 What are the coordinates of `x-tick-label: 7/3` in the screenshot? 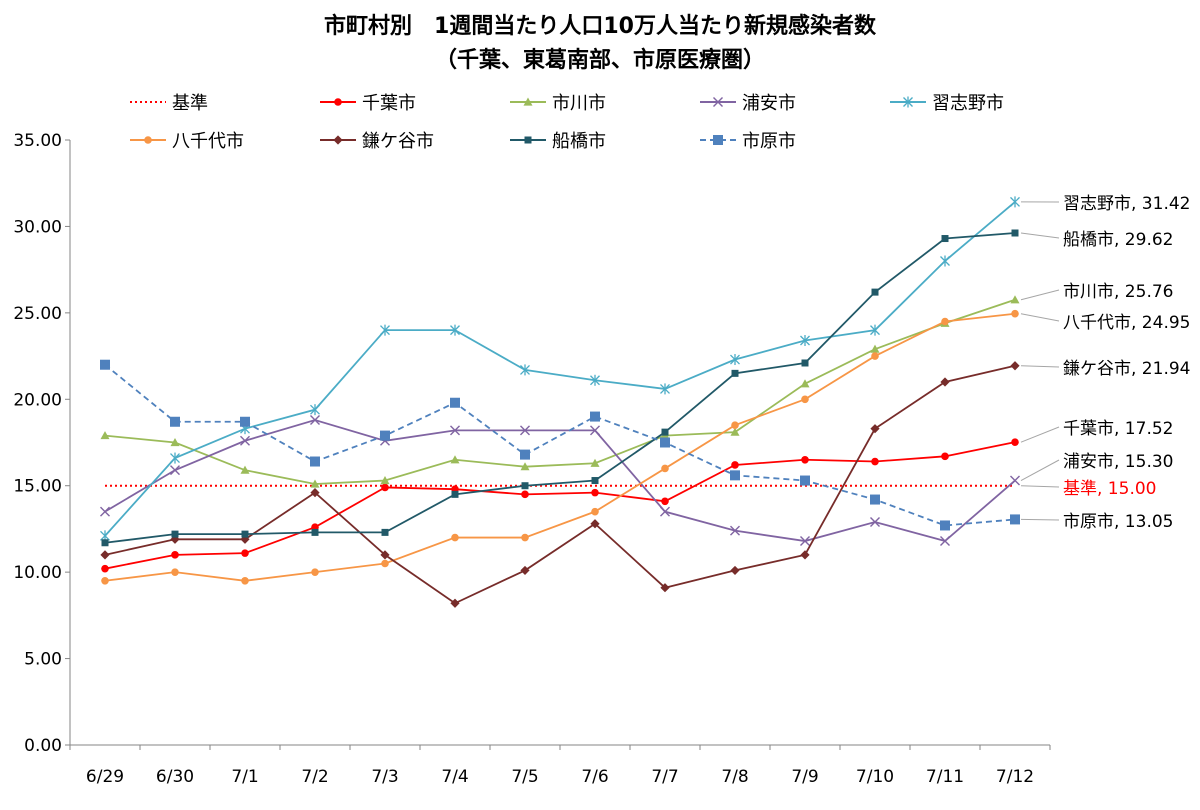 It's located at (384, 777).